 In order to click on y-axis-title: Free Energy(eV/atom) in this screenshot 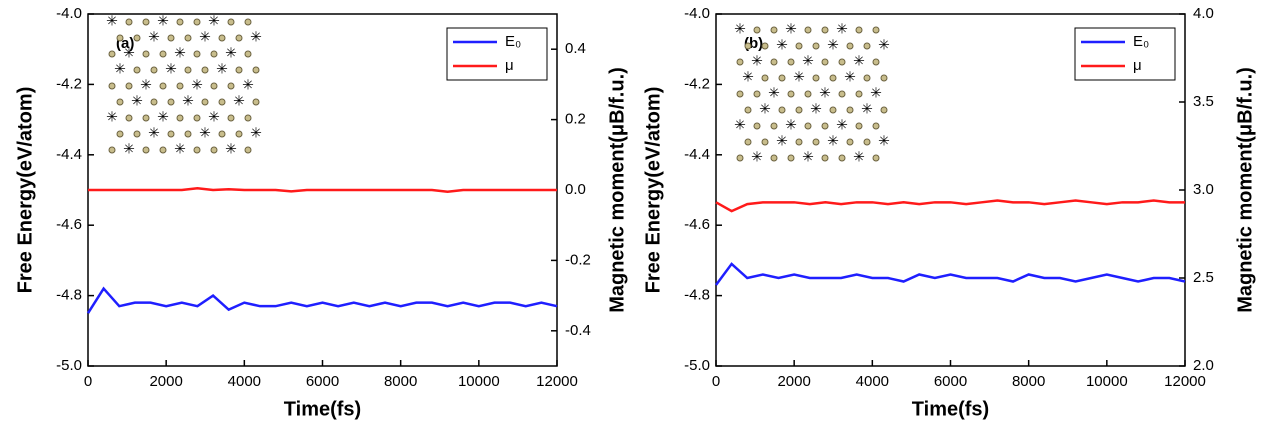, I will do `click(25, 190)`.